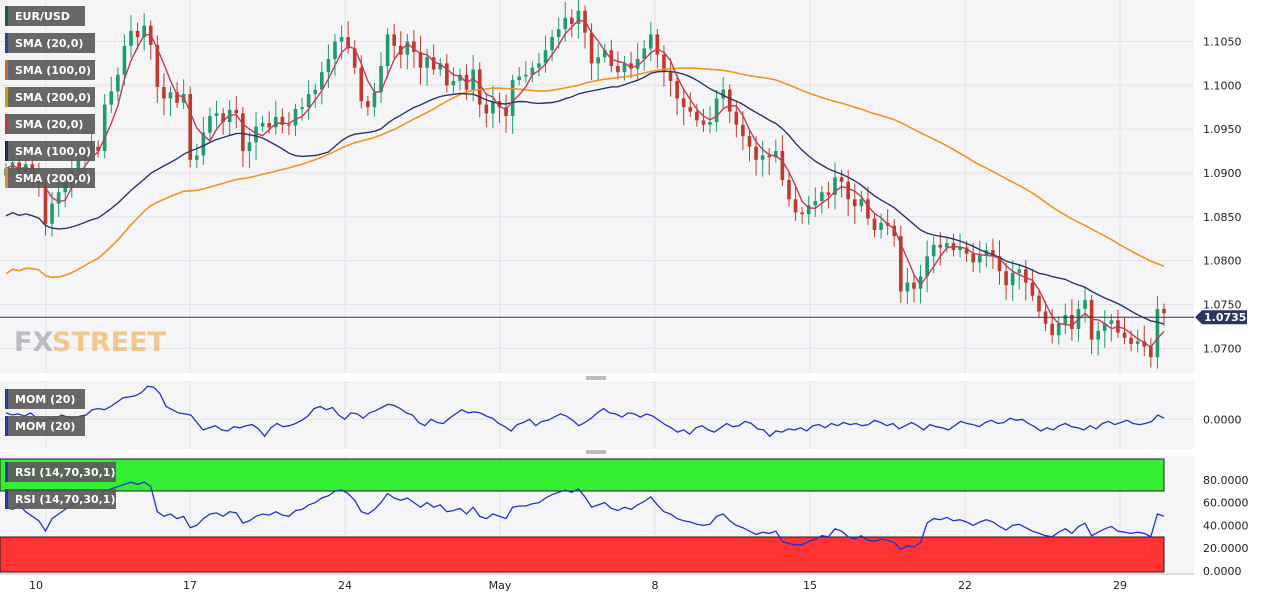 The image size is (1264, 598). I want to click on x-axis-tick: 15, so click(810, 585).